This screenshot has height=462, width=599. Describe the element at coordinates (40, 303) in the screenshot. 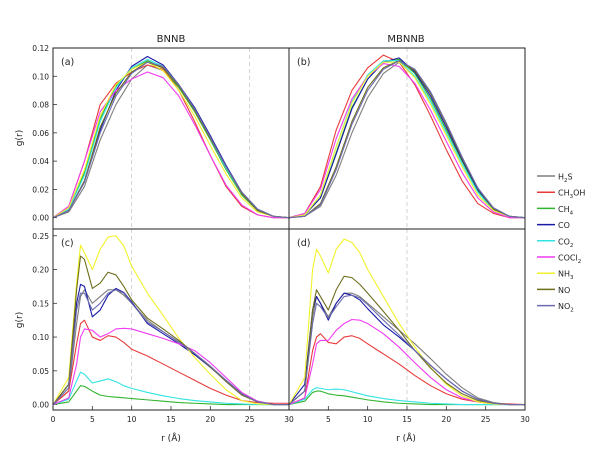

I see `y-tick-label: 0.15` at that location.